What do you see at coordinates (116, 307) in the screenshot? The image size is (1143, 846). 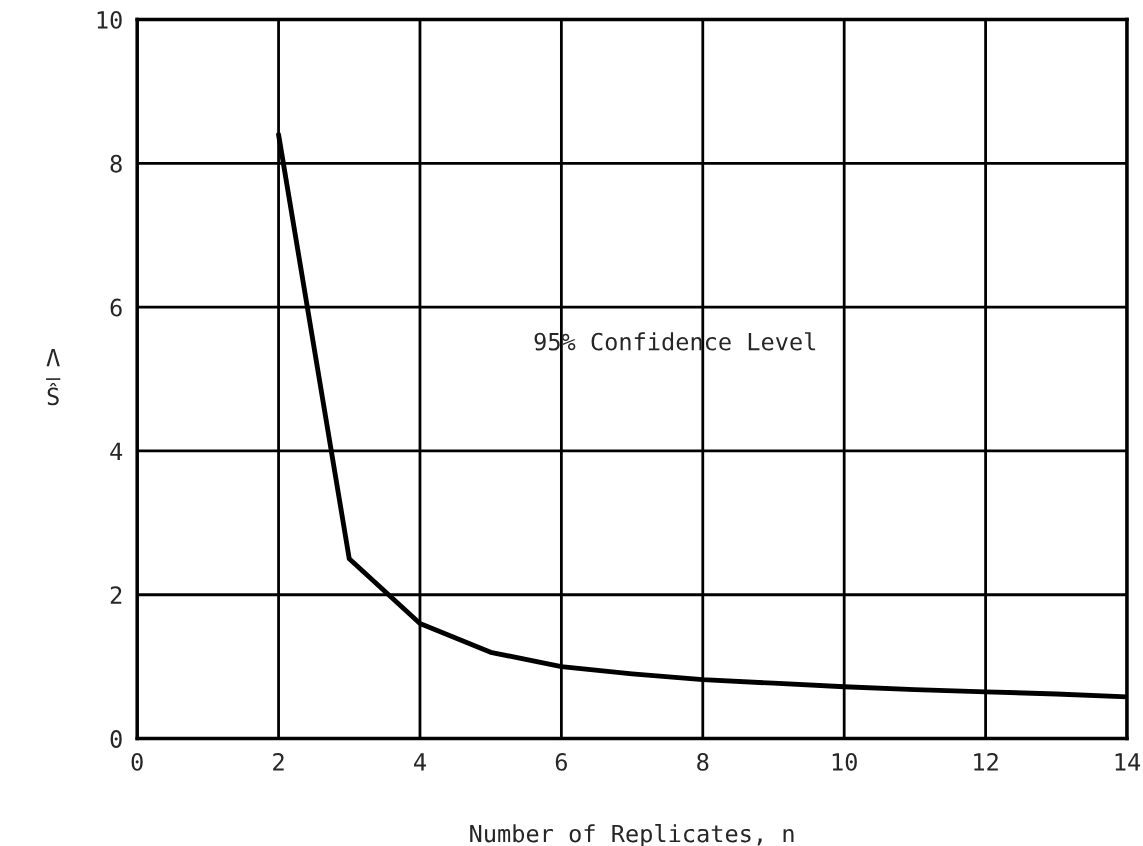 I see `y-tick-label: 6` at bounding box center [116, 307].